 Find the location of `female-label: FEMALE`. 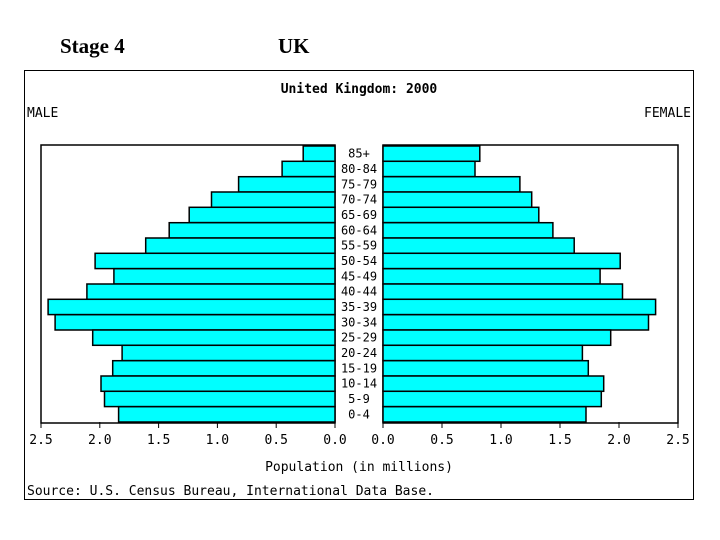

female-label: FEMALE is located at coordinates (667, 113).